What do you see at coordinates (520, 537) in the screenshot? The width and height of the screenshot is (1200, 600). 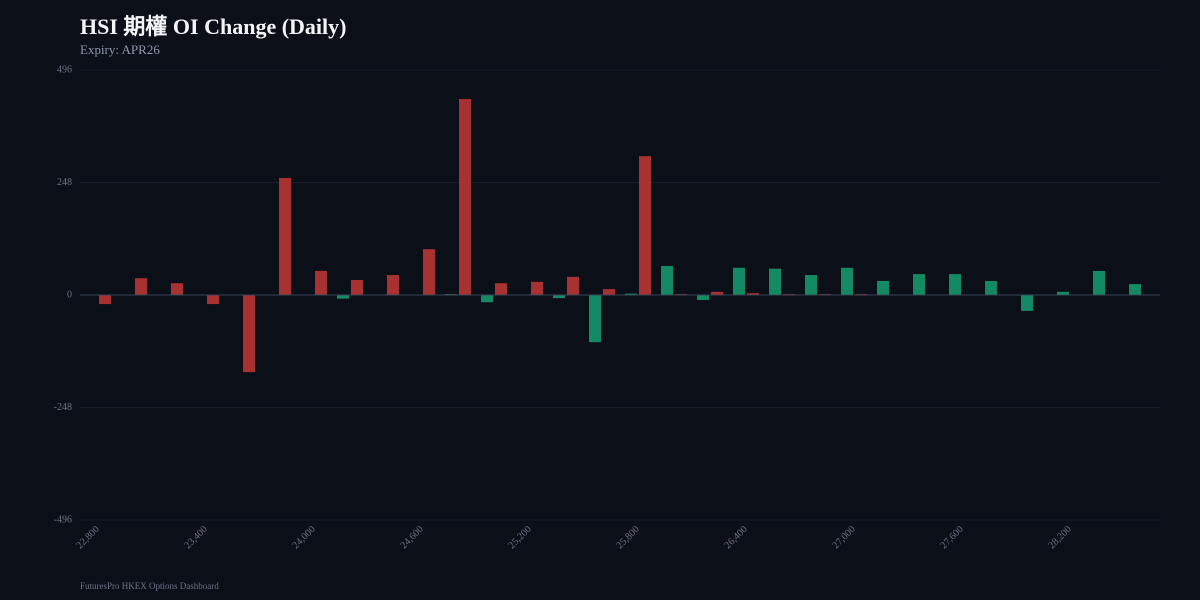 I see `x-tick-label: 25,200` at bounding box center [520, 537].